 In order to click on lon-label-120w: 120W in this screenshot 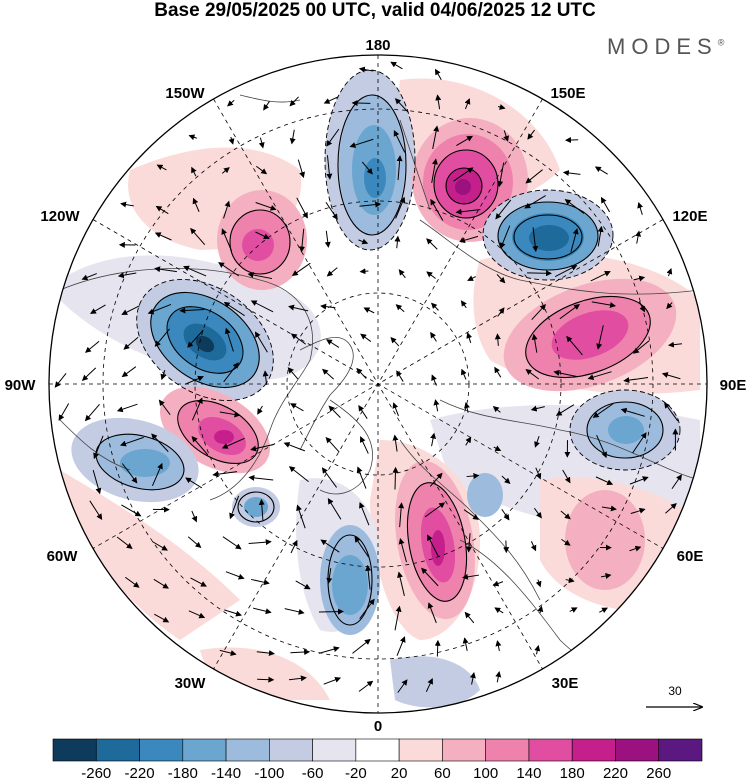, I will do `click(60, 216)`.